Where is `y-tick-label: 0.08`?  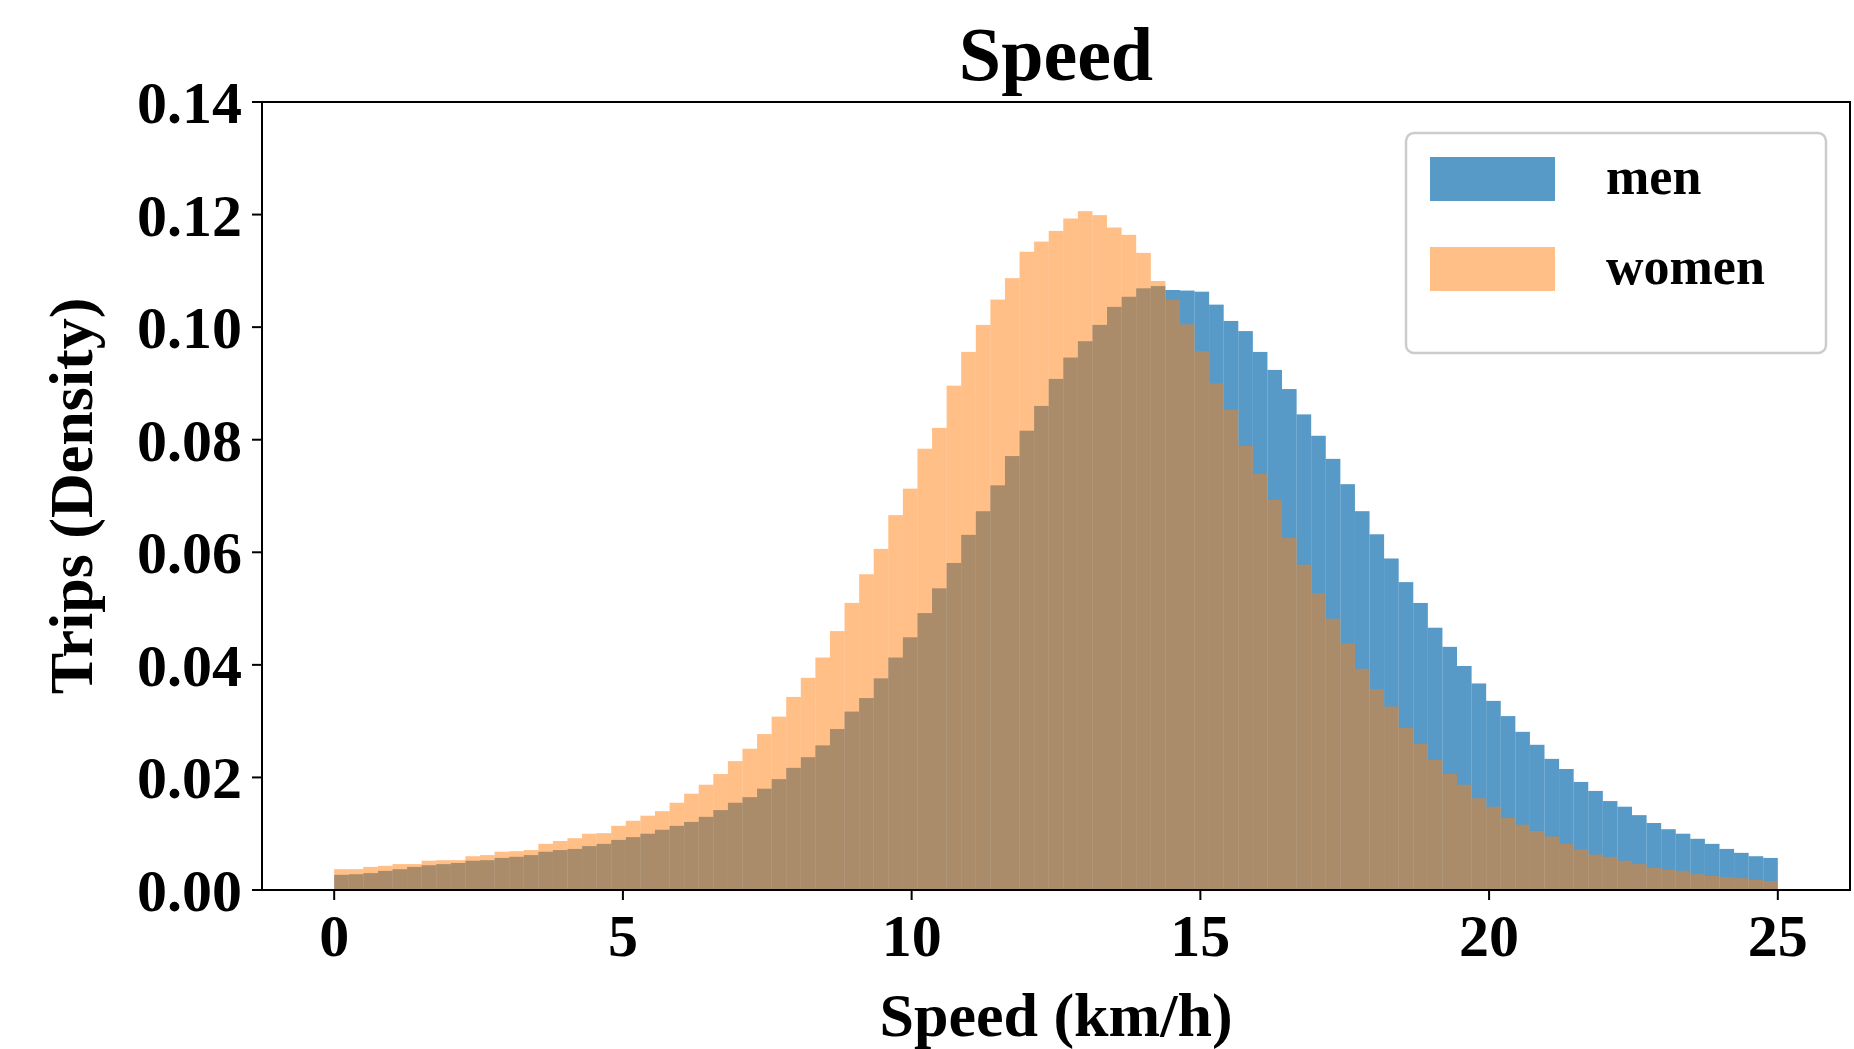
y-tick-label: 0.08 is located at coordinates (189, 440).